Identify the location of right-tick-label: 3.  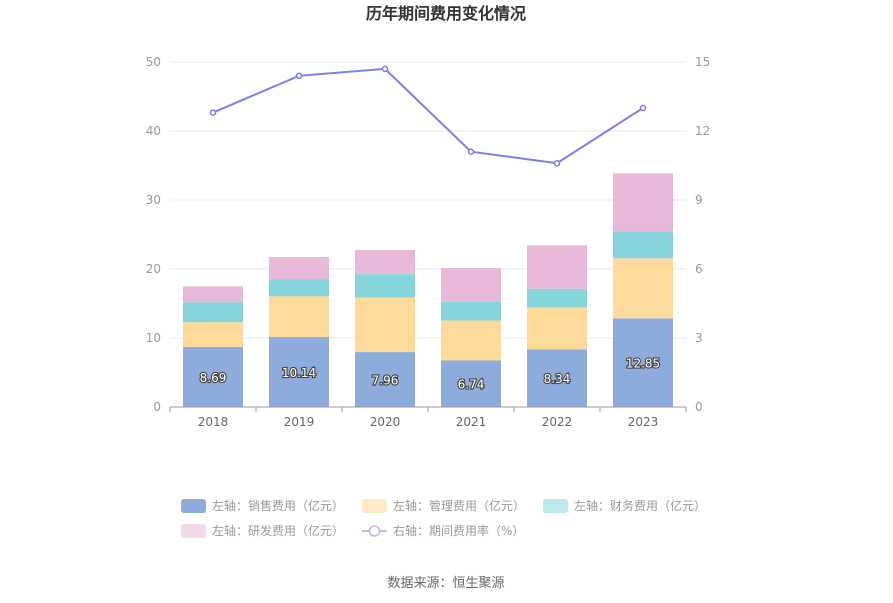
(699, 338).